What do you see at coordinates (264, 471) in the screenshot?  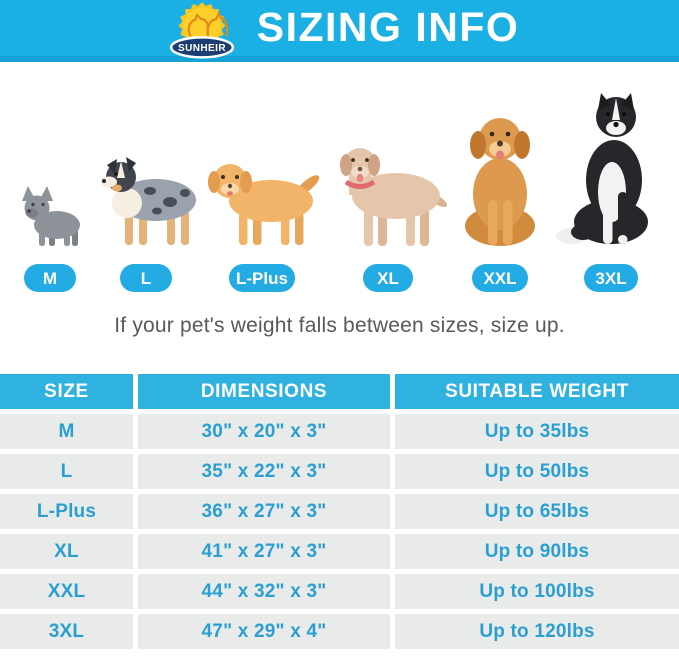 I see `table-cell-dimensions: 35" x 22" x 3"` at bounding box center [264, 471].